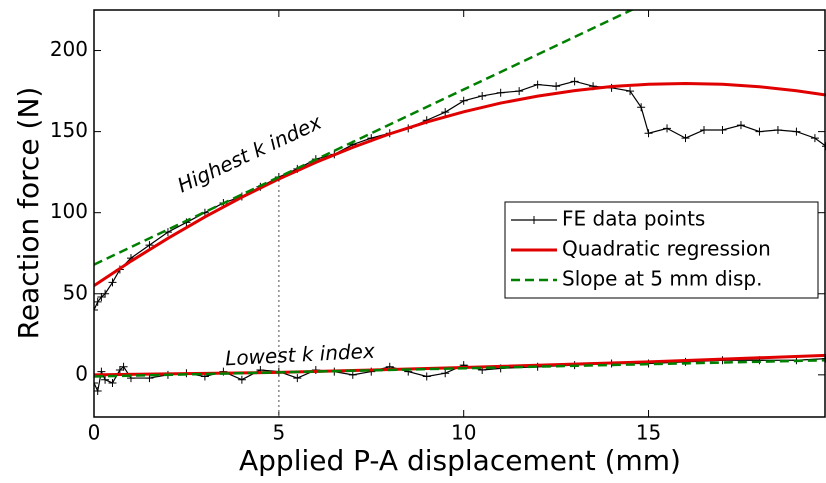 The height and width of the screenshot is (483, 826). What do you see at coordinates (463, 433) in the screenshot?
I see `x-tick-label: 10` at bounding box center [463, 433].